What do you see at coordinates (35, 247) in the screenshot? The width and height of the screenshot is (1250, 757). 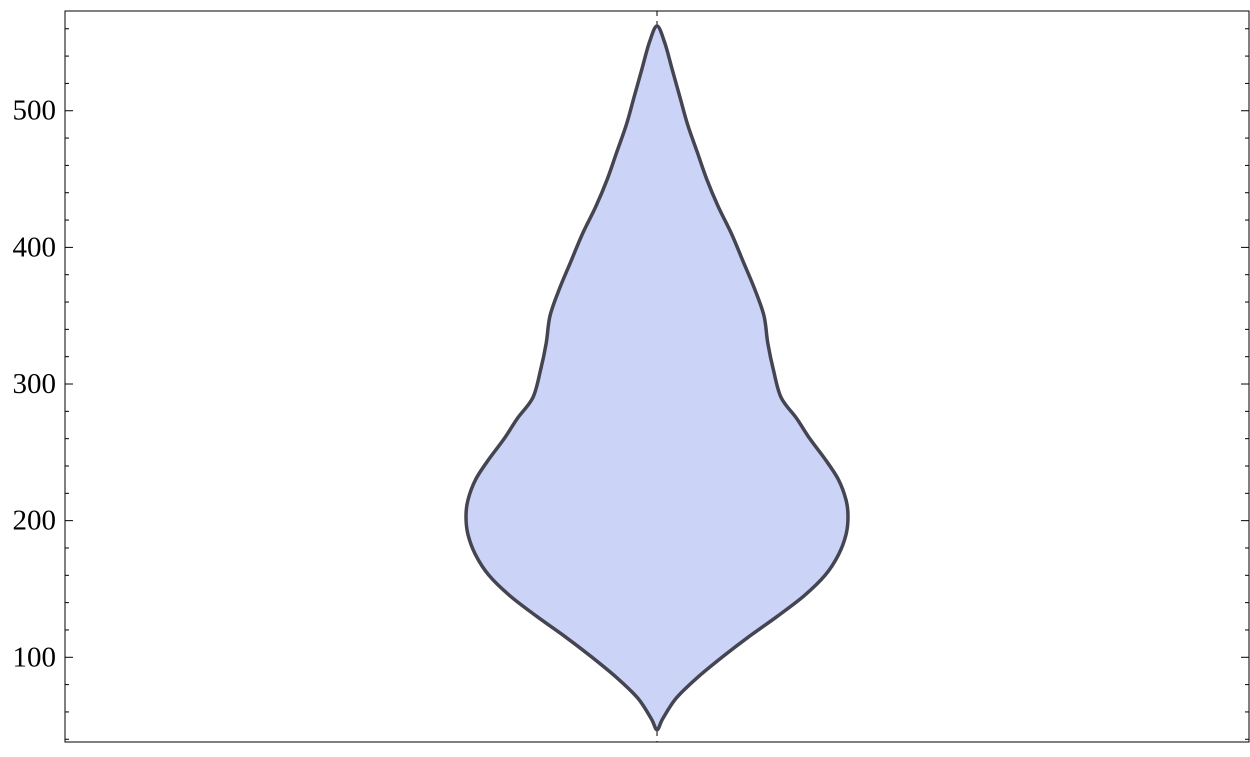 I see `y-tick-label: 400` at bounding box center [35, 247].